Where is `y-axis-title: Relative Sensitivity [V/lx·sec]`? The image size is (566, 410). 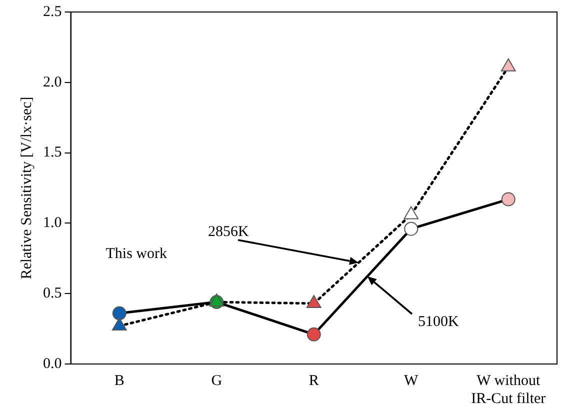 y-axis-title: Relative Sensitivity [V/lx·sec] is located at coordinates (26, 188).